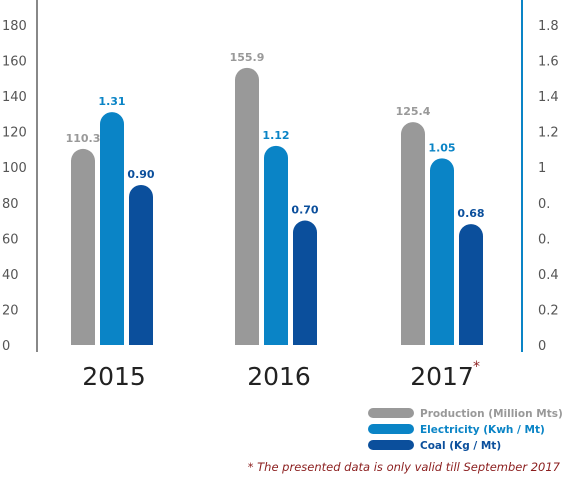 The width and height of the screenshot is (562, 479). I want to click on right-tick-label: 1.4, so click(548, 97).